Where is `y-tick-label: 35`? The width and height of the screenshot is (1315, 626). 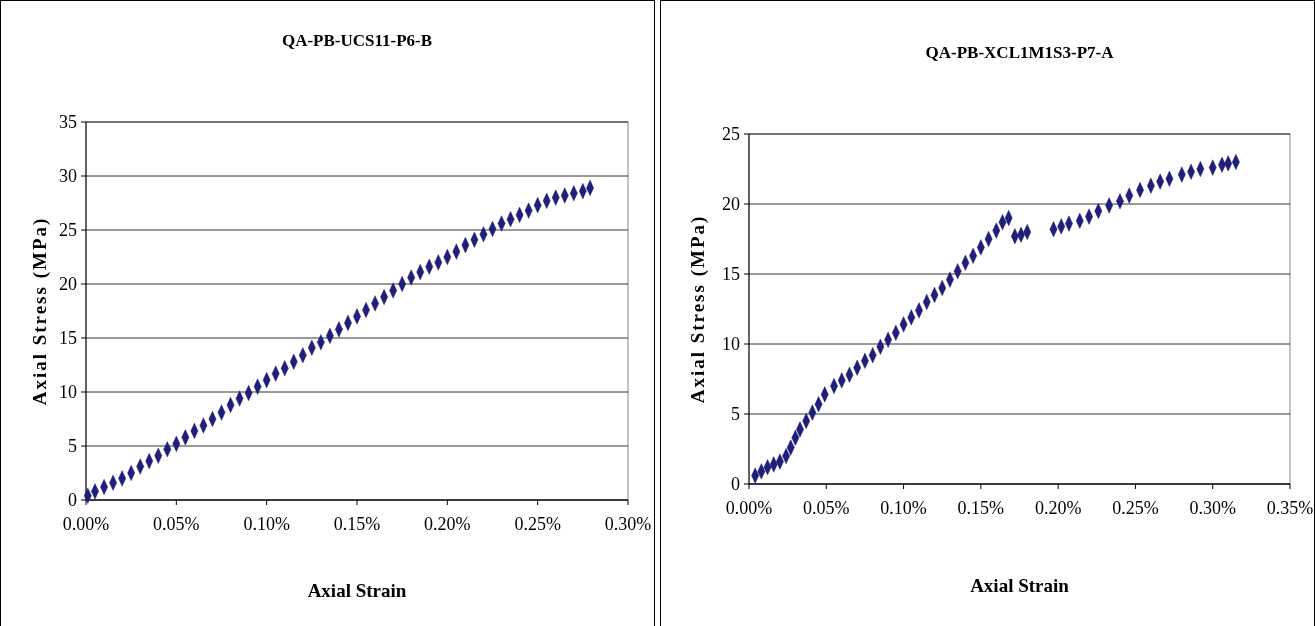
y-tick-label: 35 is located at coordinates (68, 122).